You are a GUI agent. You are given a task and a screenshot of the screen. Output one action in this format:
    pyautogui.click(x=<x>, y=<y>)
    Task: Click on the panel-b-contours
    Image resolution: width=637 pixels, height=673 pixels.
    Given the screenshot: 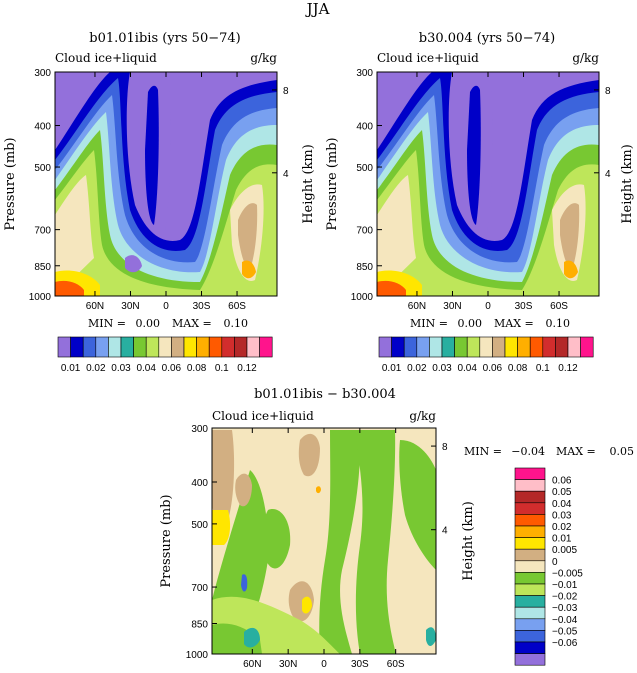 What is the action you would take?
    pyautogui.click(x=488, y=184)
    